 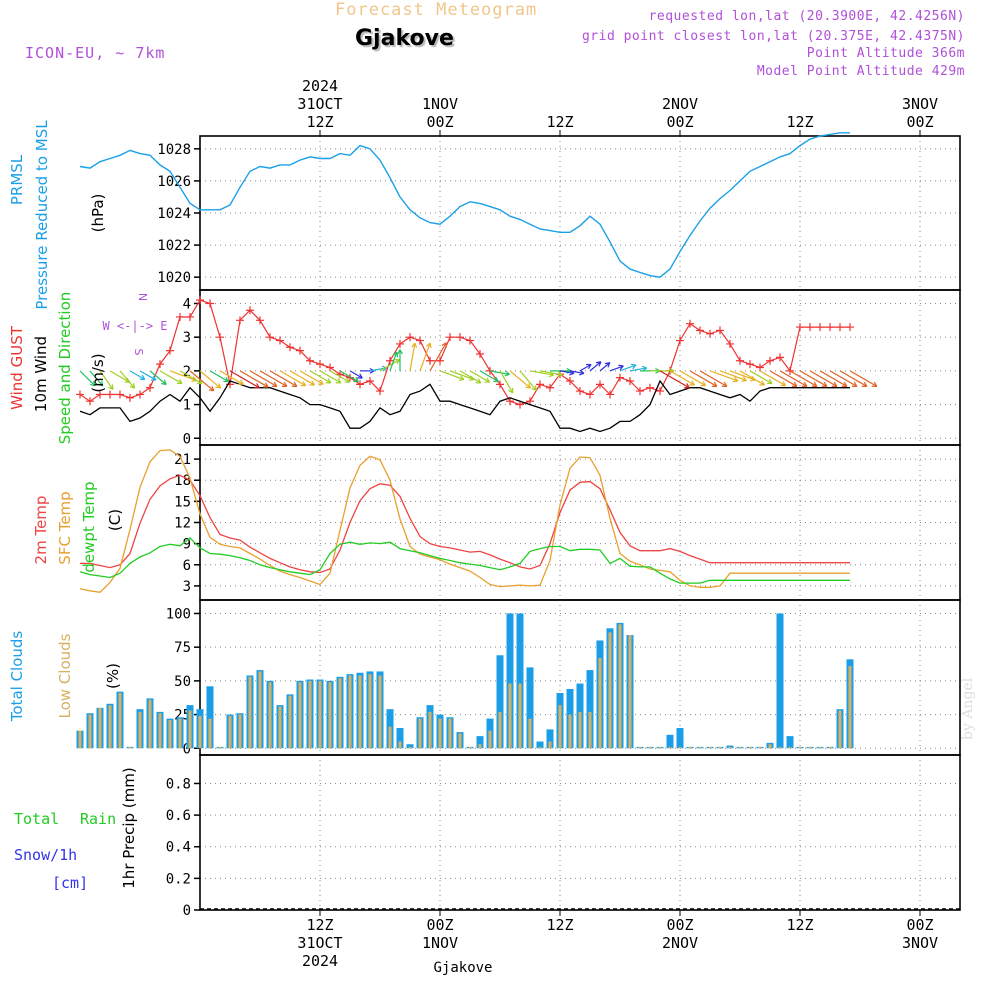 What do you see at coordinates (440, 104) in the screenshot?
I see `time-tick-label: 1NOV` at bounding box center [440, 104].